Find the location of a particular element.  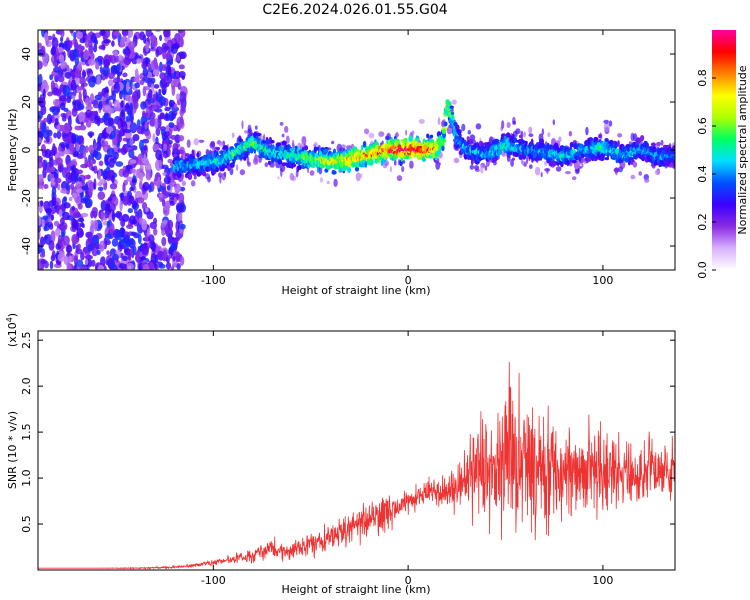

spectrogram-x-tick-label: 0 is located at coordinates (408, 280).